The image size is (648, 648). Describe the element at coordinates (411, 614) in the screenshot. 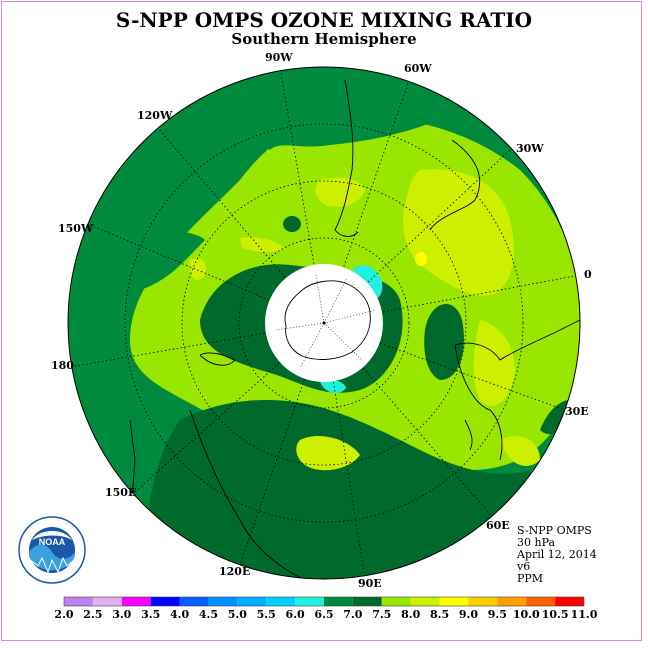

I see `colorbar-tick-label: 8.0` at that location.